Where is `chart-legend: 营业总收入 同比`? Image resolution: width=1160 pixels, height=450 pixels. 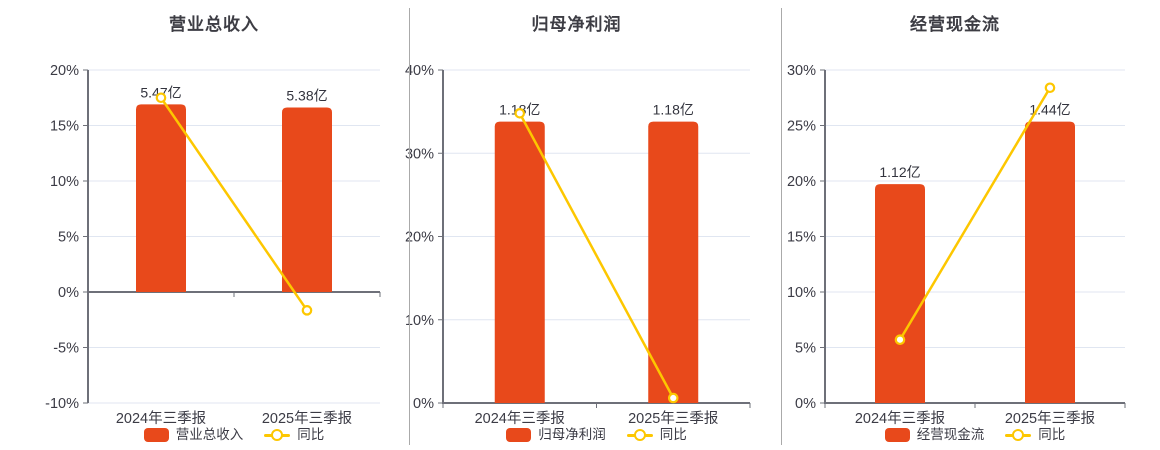
chart-legend: 营业总收入 同比 is located at coordinates (234, 435).